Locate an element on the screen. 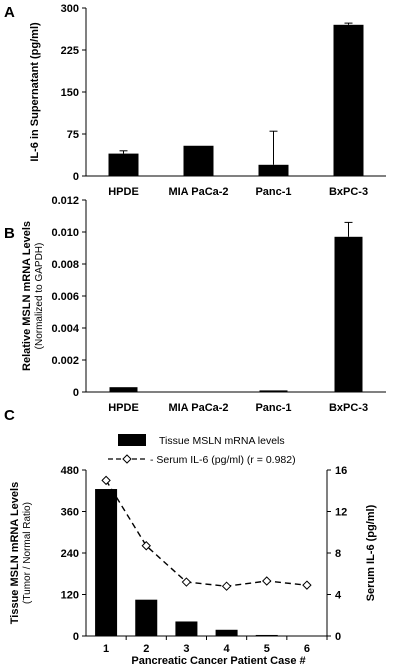 This screenshot has width=402, height=670. panel-c-letter: C is located at coordinates (9, 415).